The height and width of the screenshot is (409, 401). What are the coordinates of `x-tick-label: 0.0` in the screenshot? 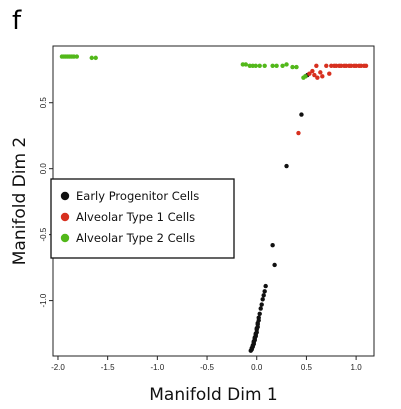 It's located at (257, 367).